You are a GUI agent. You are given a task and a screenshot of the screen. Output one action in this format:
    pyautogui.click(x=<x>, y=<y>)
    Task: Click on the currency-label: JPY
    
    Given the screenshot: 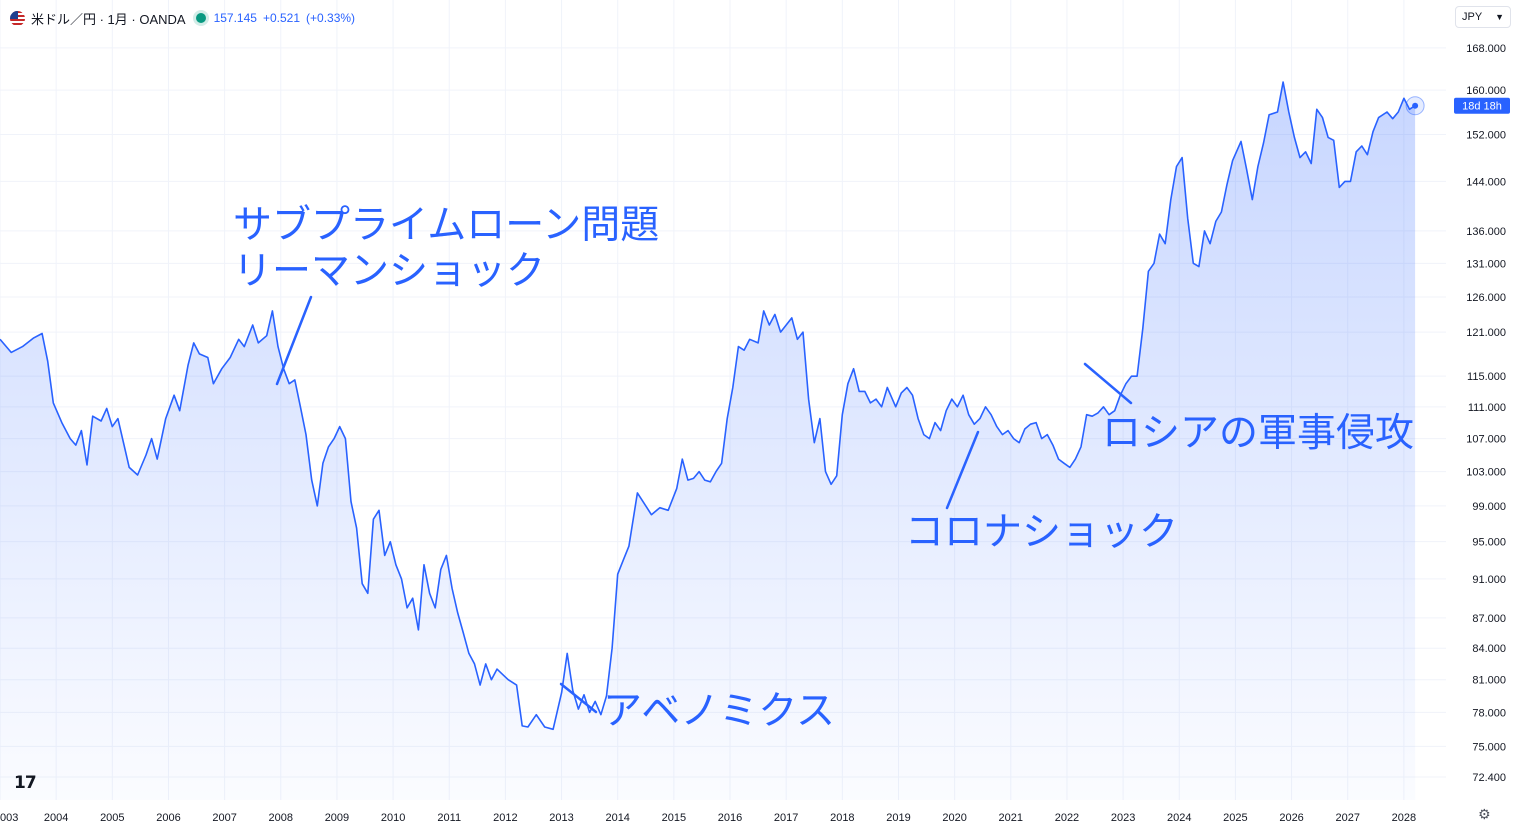 What is the action you would take?
    pyautogui.click(x=1472, y=17)
    